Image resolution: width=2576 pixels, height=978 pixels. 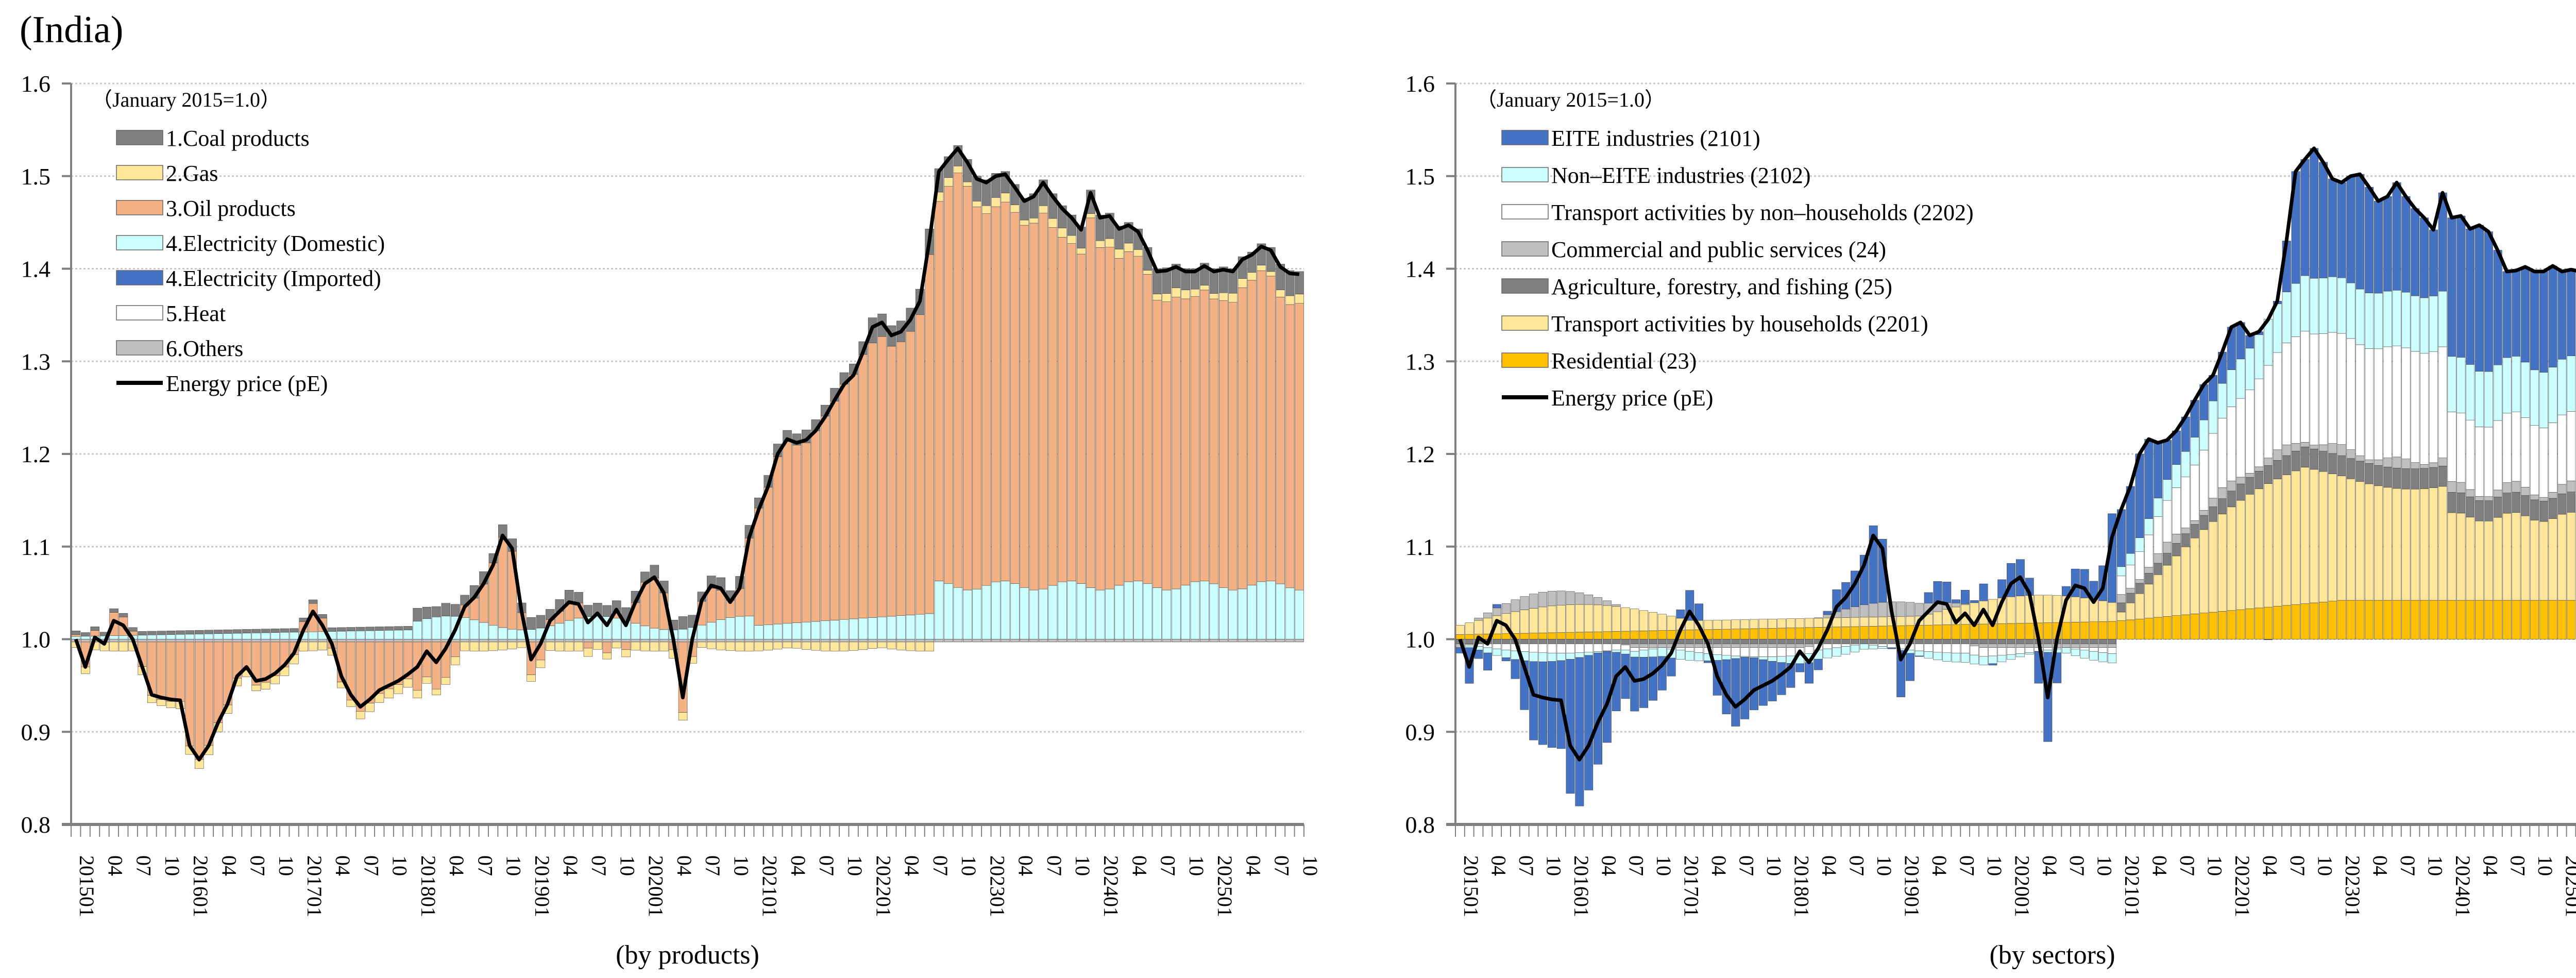 What do you see at coordinates (1655, 138) in the screenshot?
I see `legend-label-eite: EITE industries (2101)` at bounding box center [1655, 138].